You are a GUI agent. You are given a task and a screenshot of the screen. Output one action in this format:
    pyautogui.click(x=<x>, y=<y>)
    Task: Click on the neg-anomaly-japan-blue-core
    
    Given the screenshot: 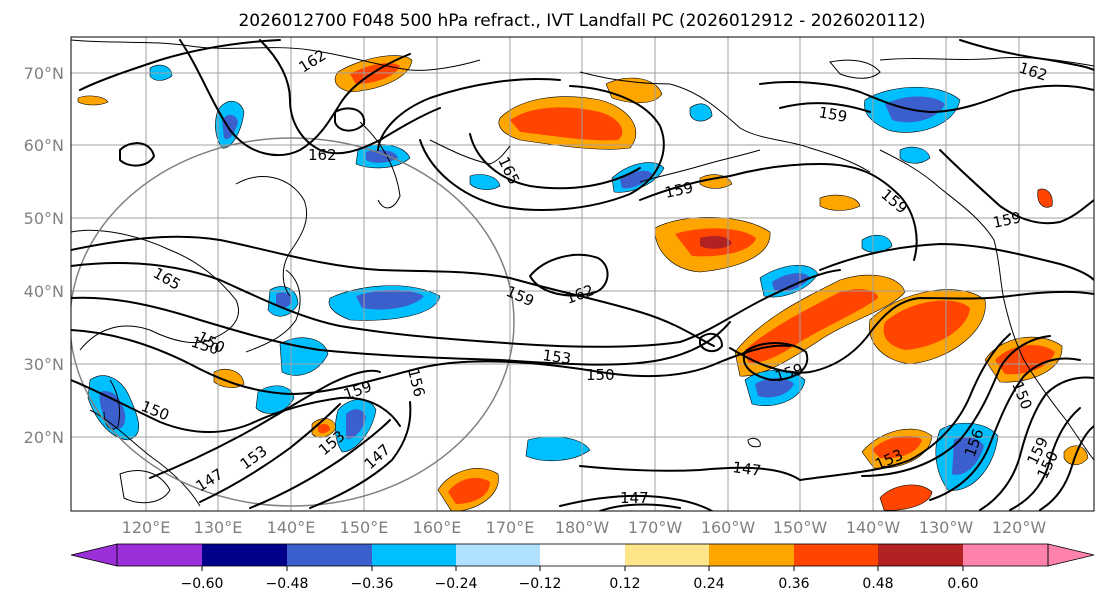 What is the action you would take?
    pyautogui.click(x=284, y=300)
    